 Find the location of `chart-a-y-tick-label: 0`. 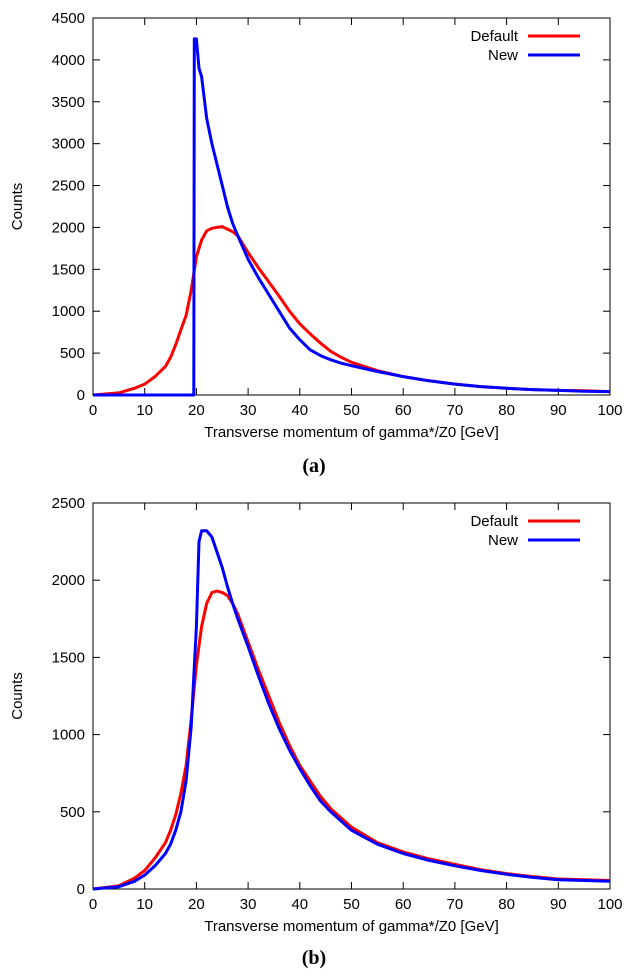

chart-a-y-tick-label: 0 is located at coordinates (81, 395).